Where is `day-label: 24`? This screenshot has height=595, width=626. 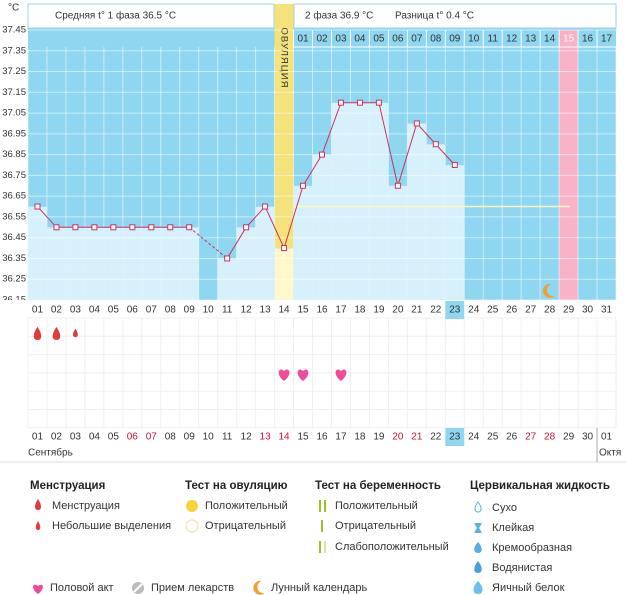 day-label: 24 is located at coordinates (474, 310).